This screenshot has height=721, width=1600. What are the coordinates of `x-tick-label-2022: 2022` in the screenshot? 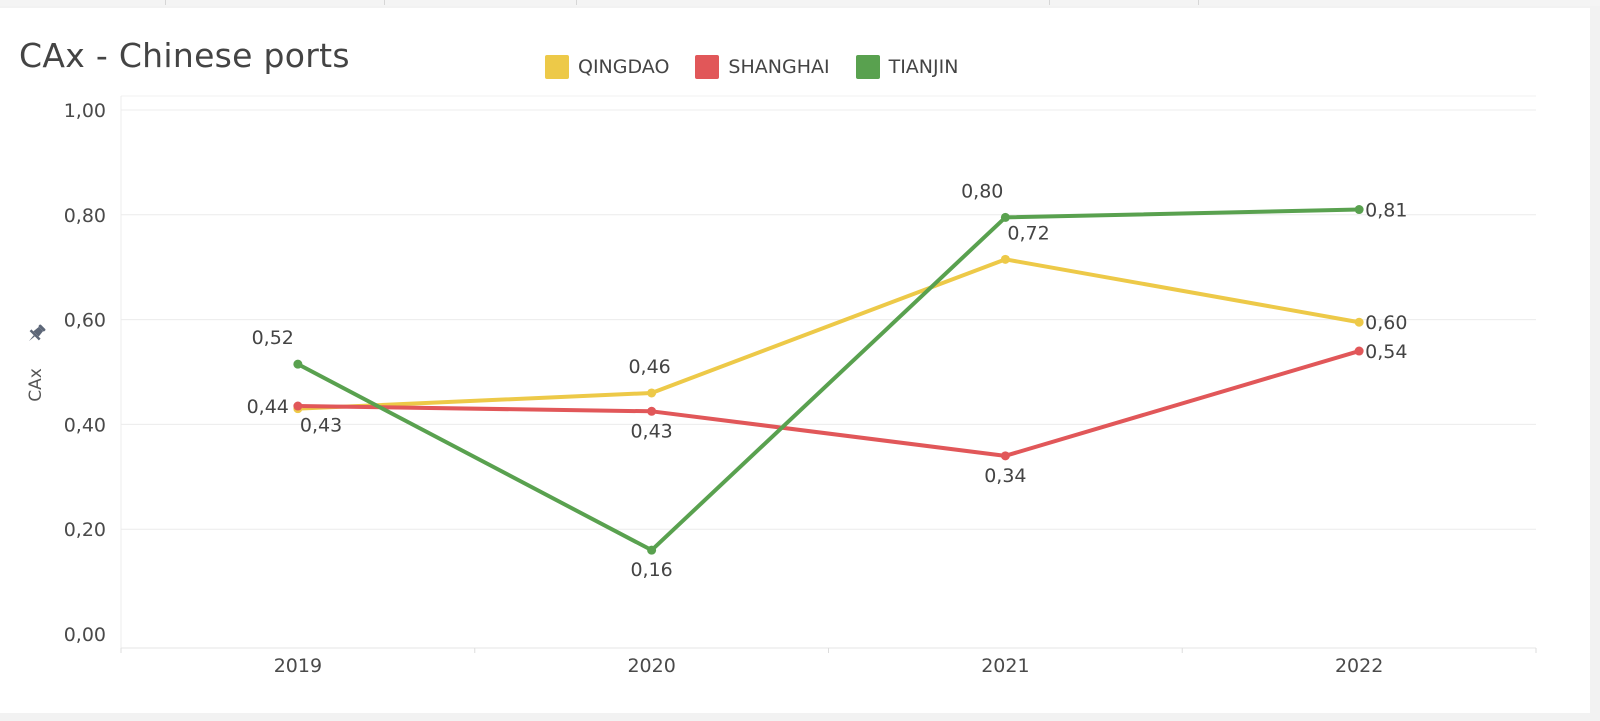 It's located at (1359, 666).